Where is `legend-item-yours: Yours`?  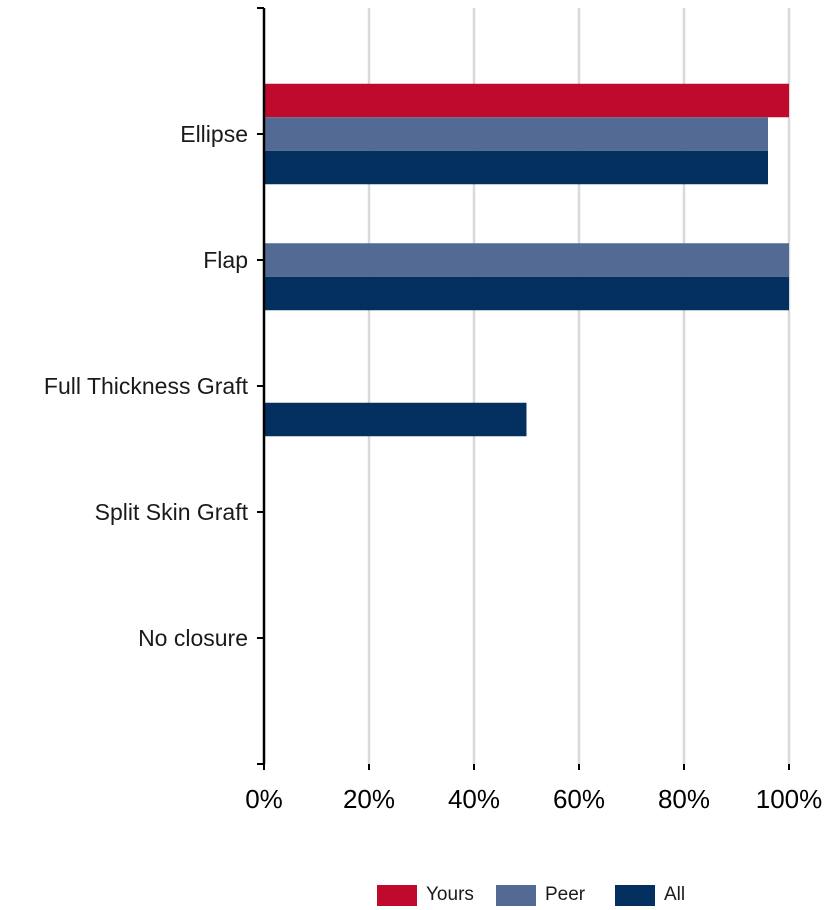
legend-item-yours: Yours is located at coordinates (436, 895).